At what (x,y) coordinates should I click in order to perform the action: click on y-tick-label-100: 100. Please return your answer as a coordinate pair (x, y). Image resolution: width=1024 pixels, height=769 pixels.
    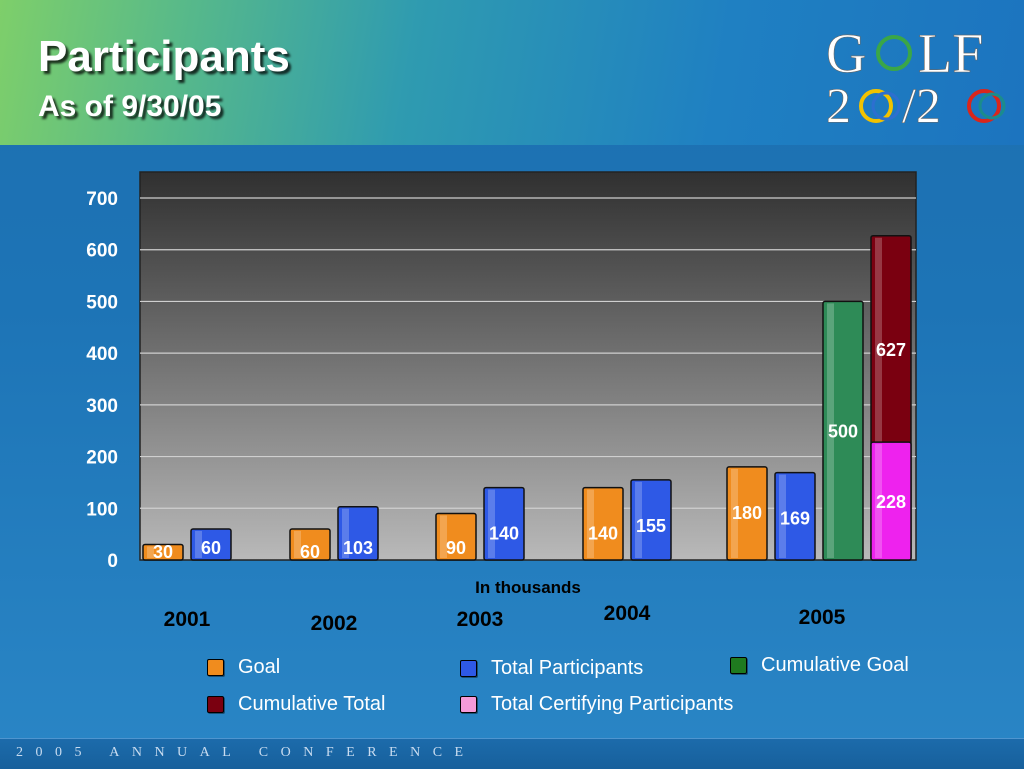
    Looking at the image, I should click on (102, 509).